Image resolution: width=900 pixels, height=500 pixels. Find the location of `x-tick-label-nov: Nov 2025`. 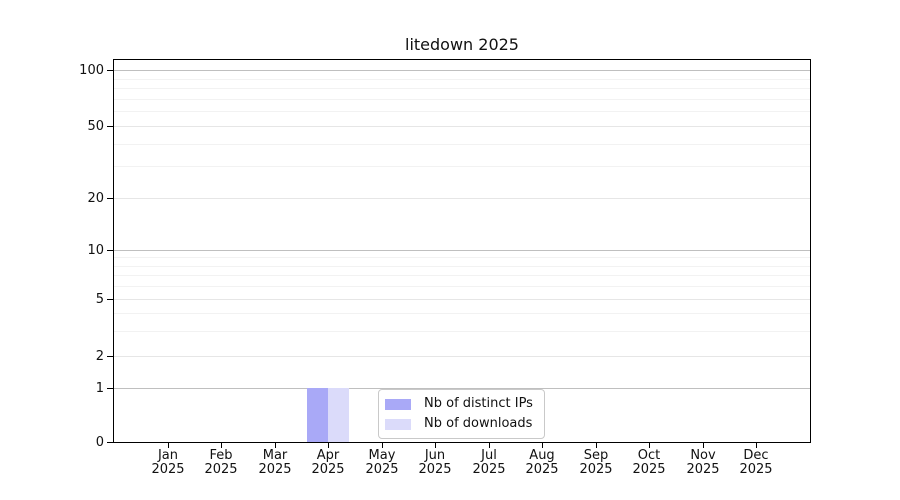

x-tick-label-nov: Nov 2025 is located at coordinates (703, 463).